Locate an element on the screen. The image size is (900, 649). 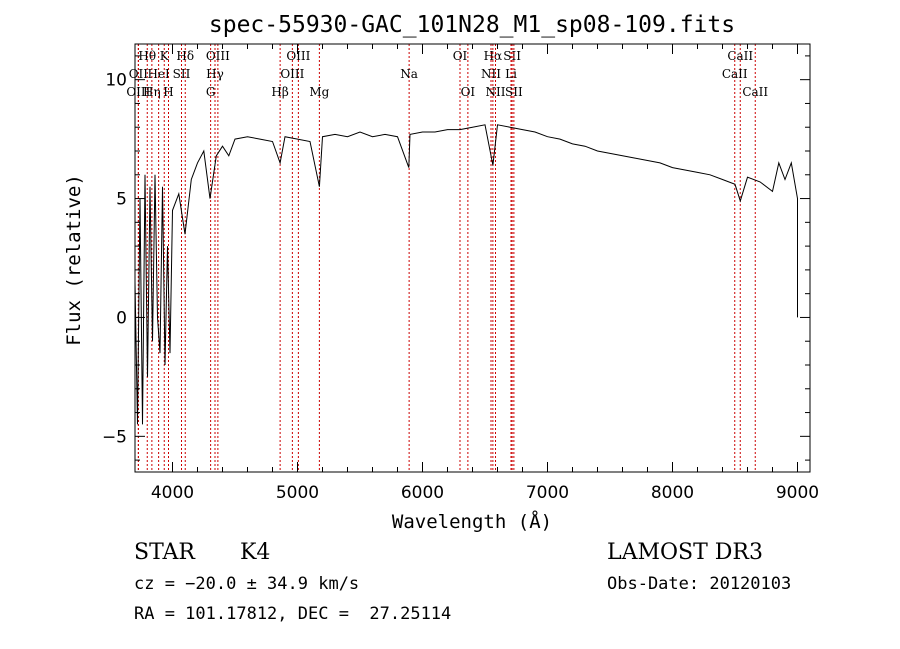
spectral-line-label: HeI is located at coordinates (158, 74).